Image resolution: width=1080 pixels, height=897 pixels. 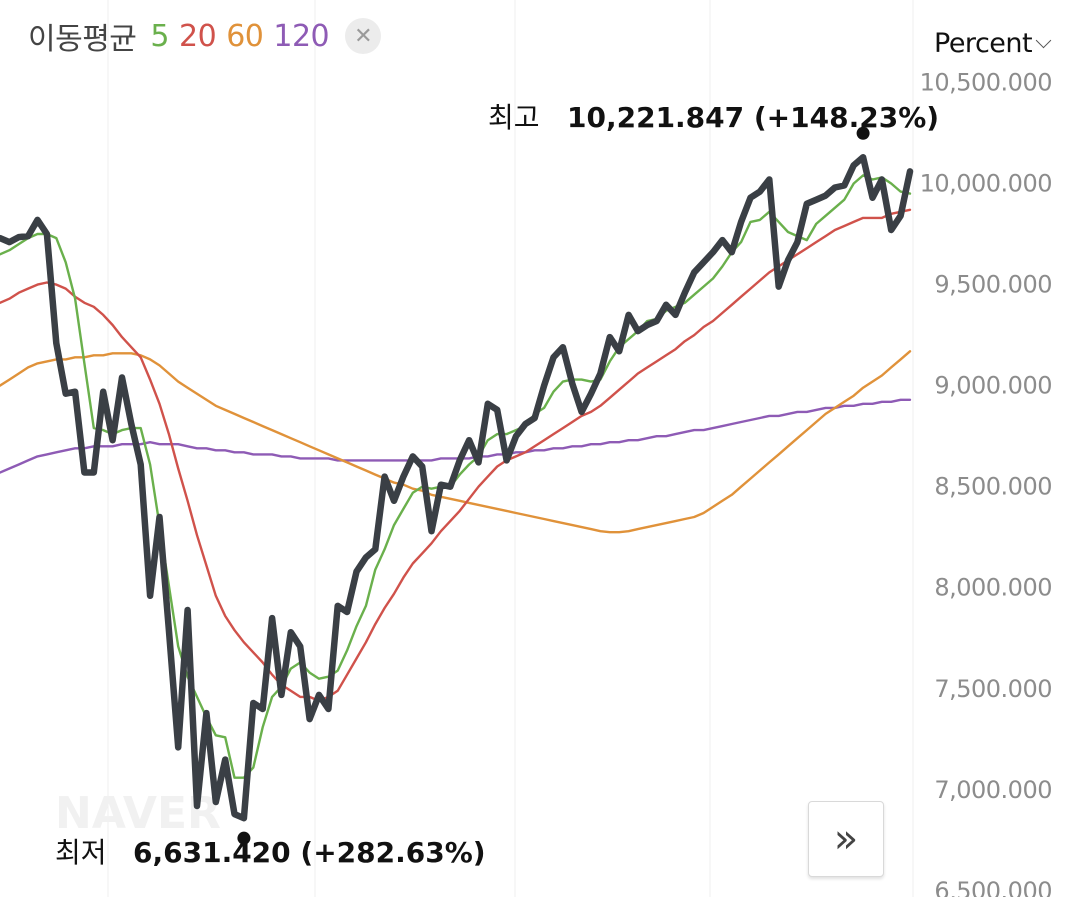 I want to click on y-tick-label-6: 7,500.000, so click(x=993, y=689).